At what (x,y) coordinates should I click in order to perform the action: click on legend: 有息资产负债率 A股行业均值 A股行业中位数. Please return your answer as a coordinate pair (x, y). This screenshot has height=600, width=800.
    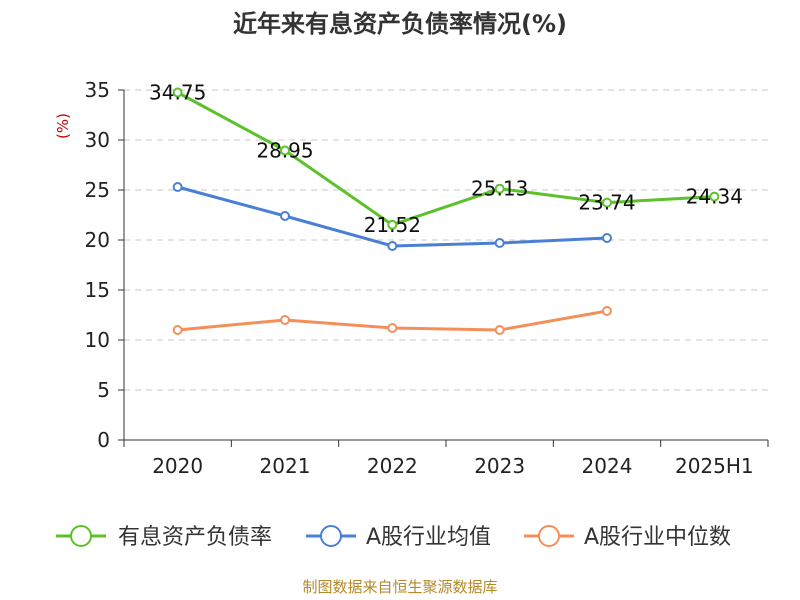
    Looking at the image, I should click on (393, 537).